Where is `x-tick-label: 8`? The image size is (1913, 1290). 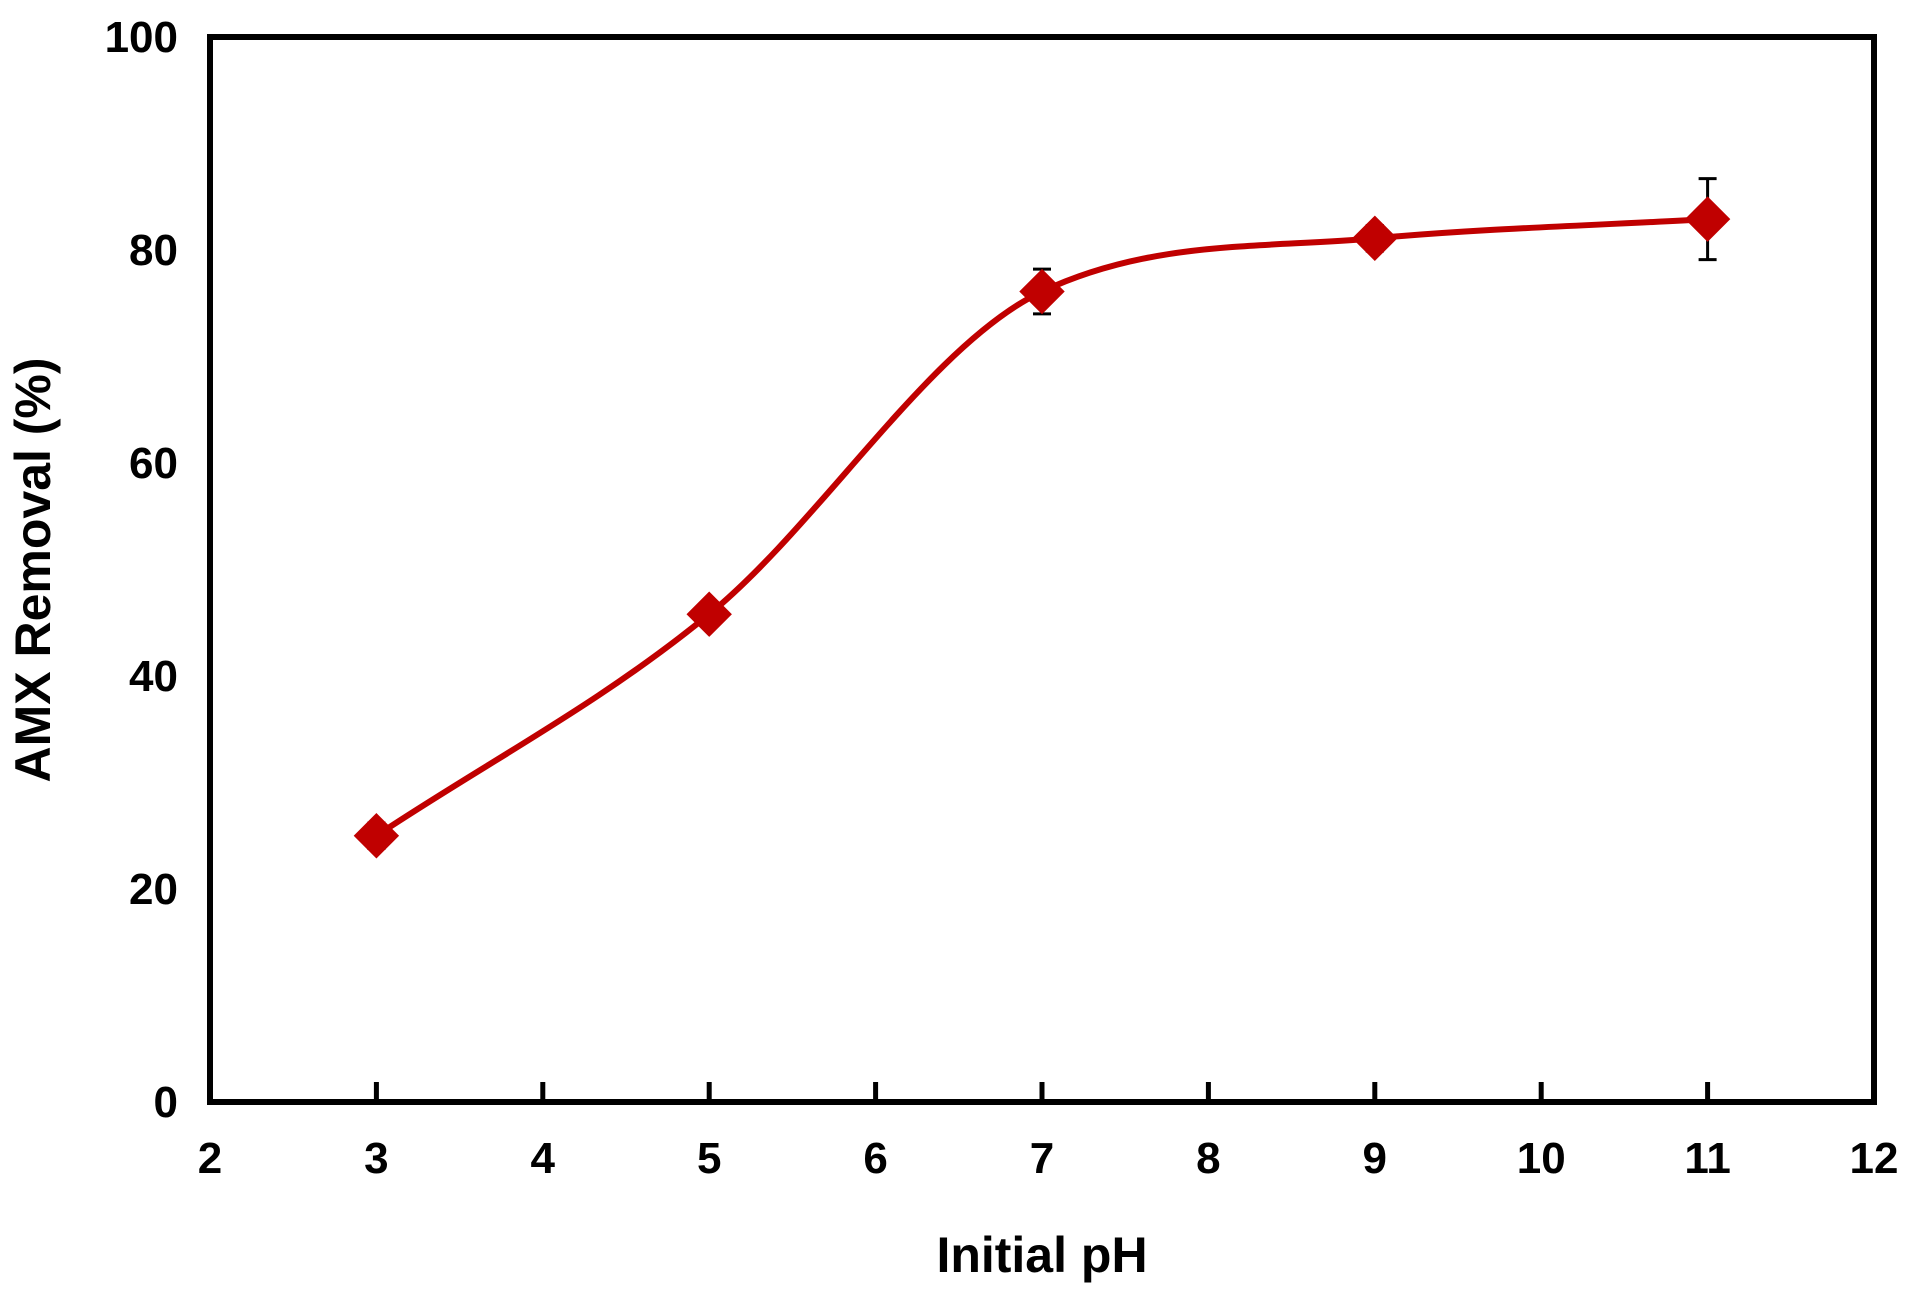
x-tick-label: 8 is located at coordinates (1208, 1158).